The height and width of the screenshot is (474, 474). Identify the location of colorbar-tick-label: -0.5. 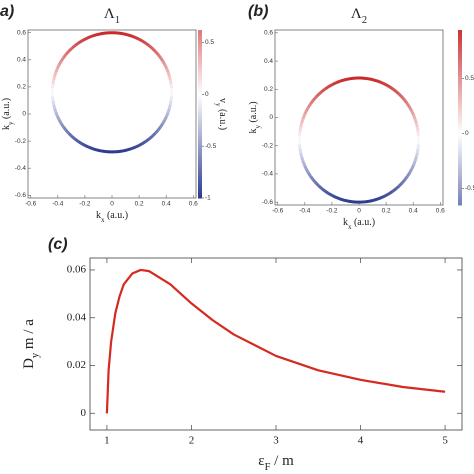
(211, 146).